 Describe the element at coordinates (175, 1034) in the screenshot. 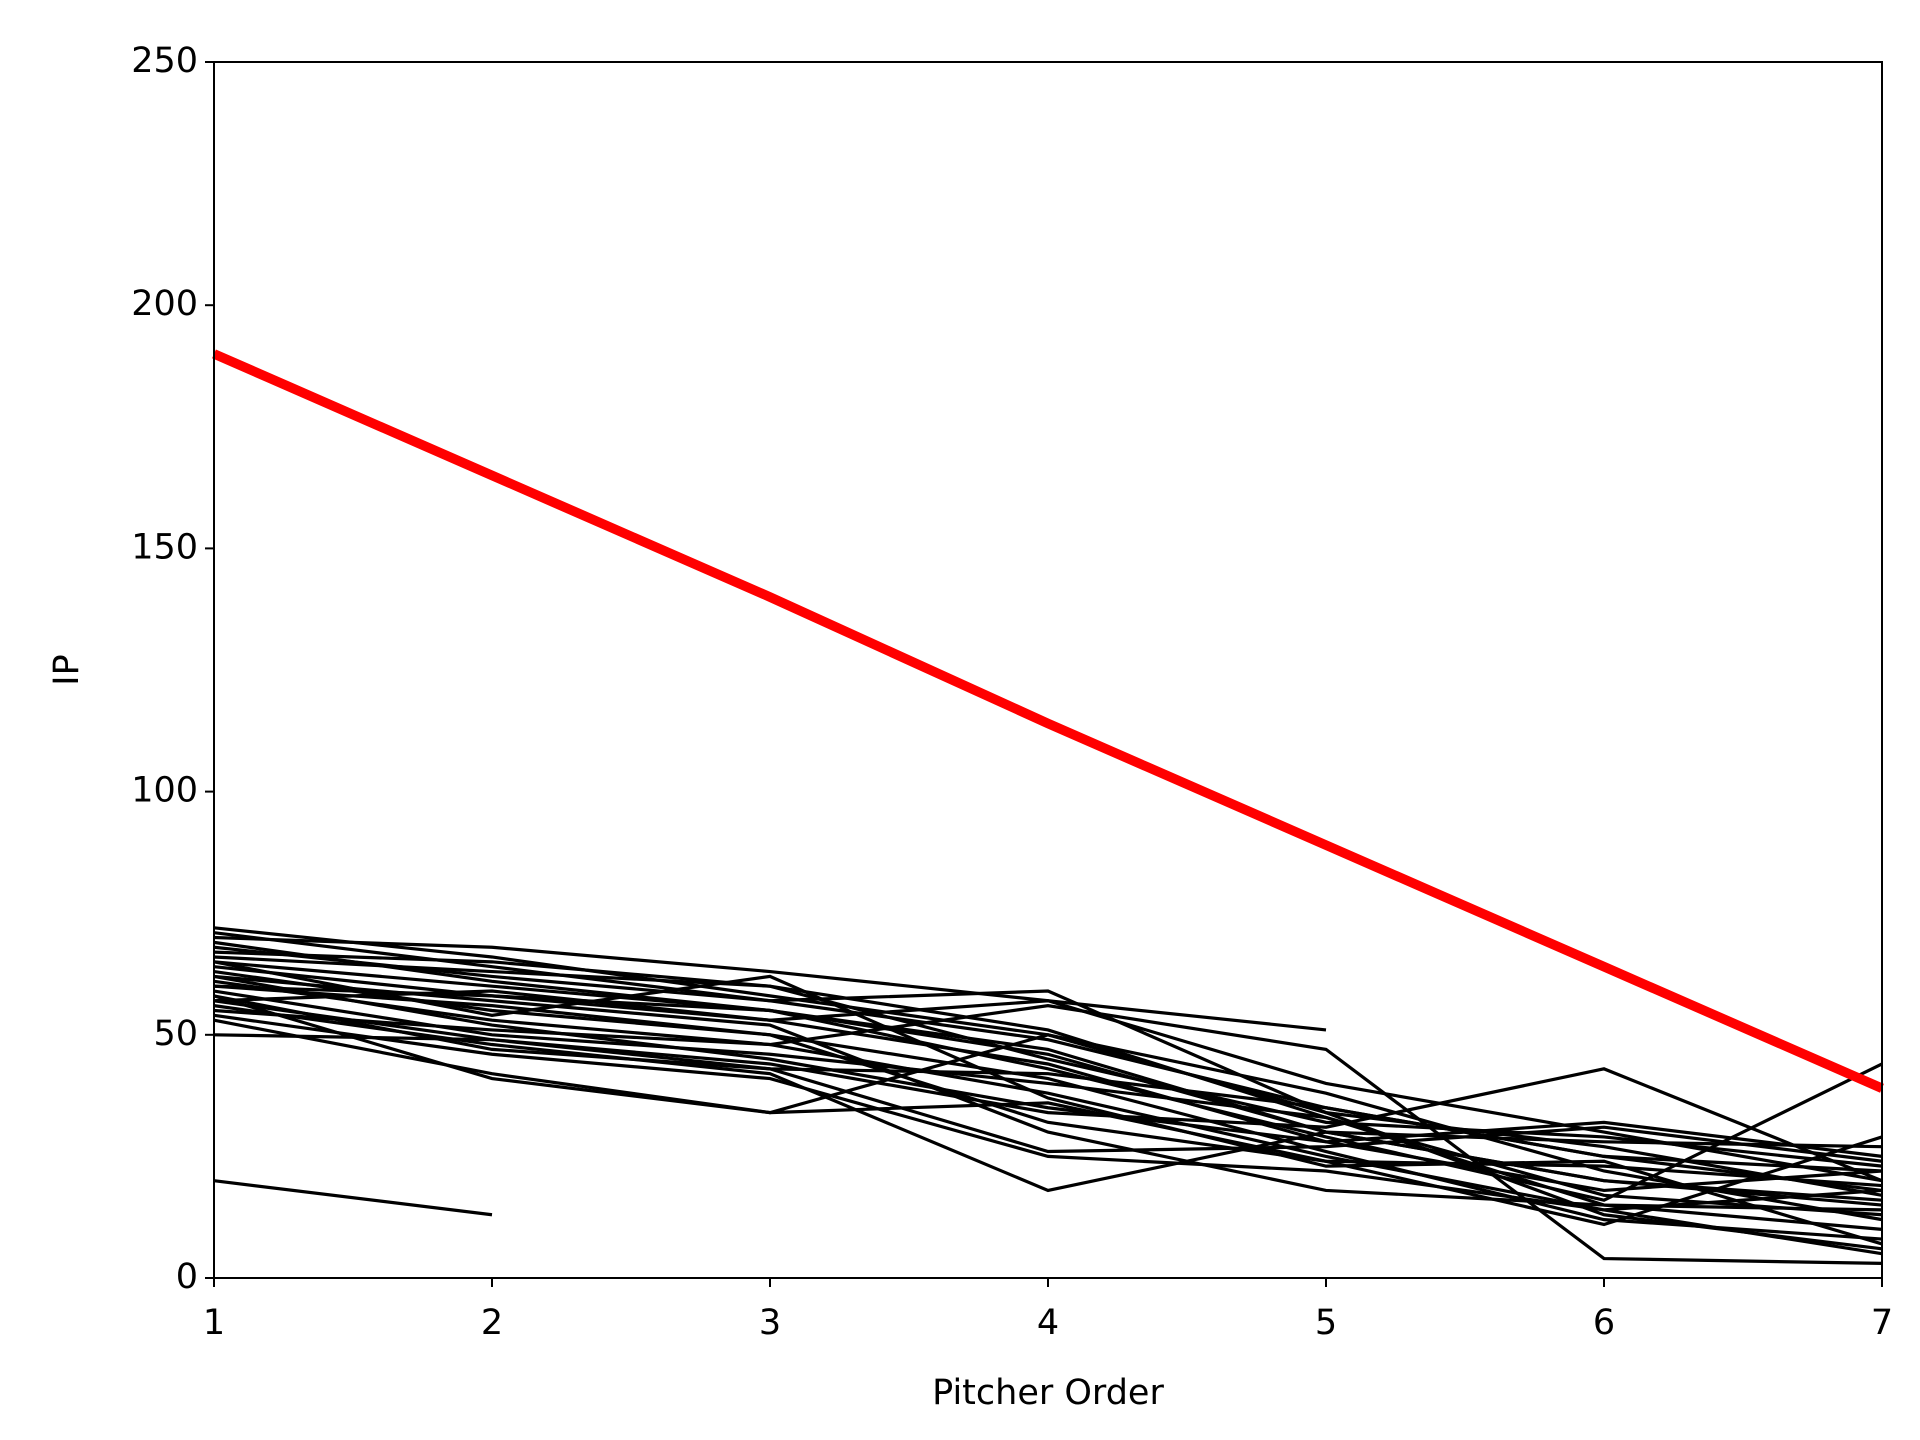

I see `y-tick-label: 50` at that location.